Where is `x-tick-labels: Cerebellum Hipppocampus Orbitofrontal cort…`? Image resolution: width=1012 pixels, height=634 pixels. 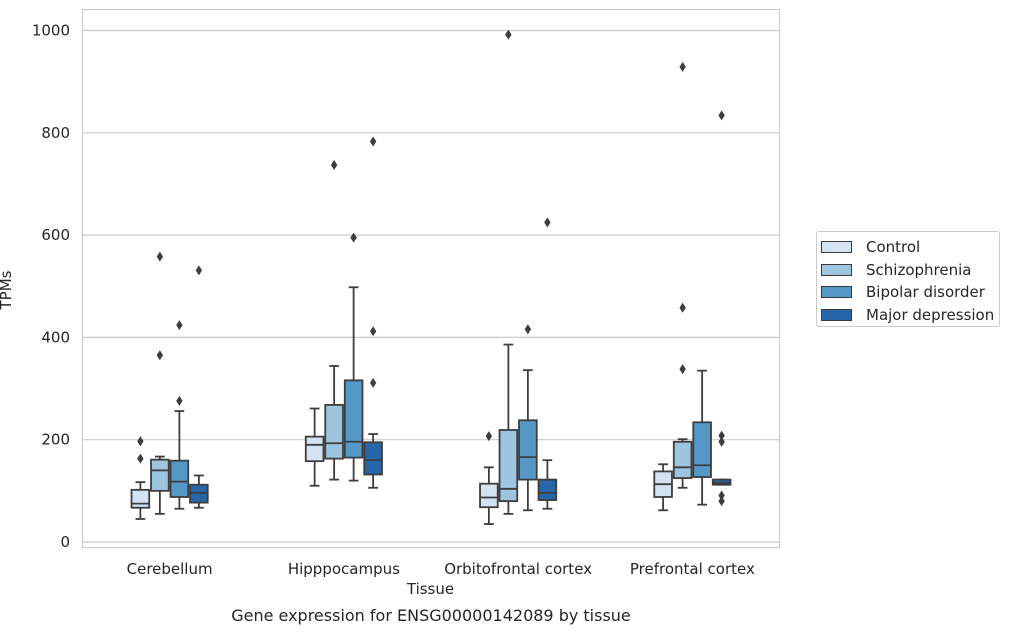
x-tick-labels: Cerebellum Hipppocampus Orbitofrontal cort… is located at coordinates (441, 569).